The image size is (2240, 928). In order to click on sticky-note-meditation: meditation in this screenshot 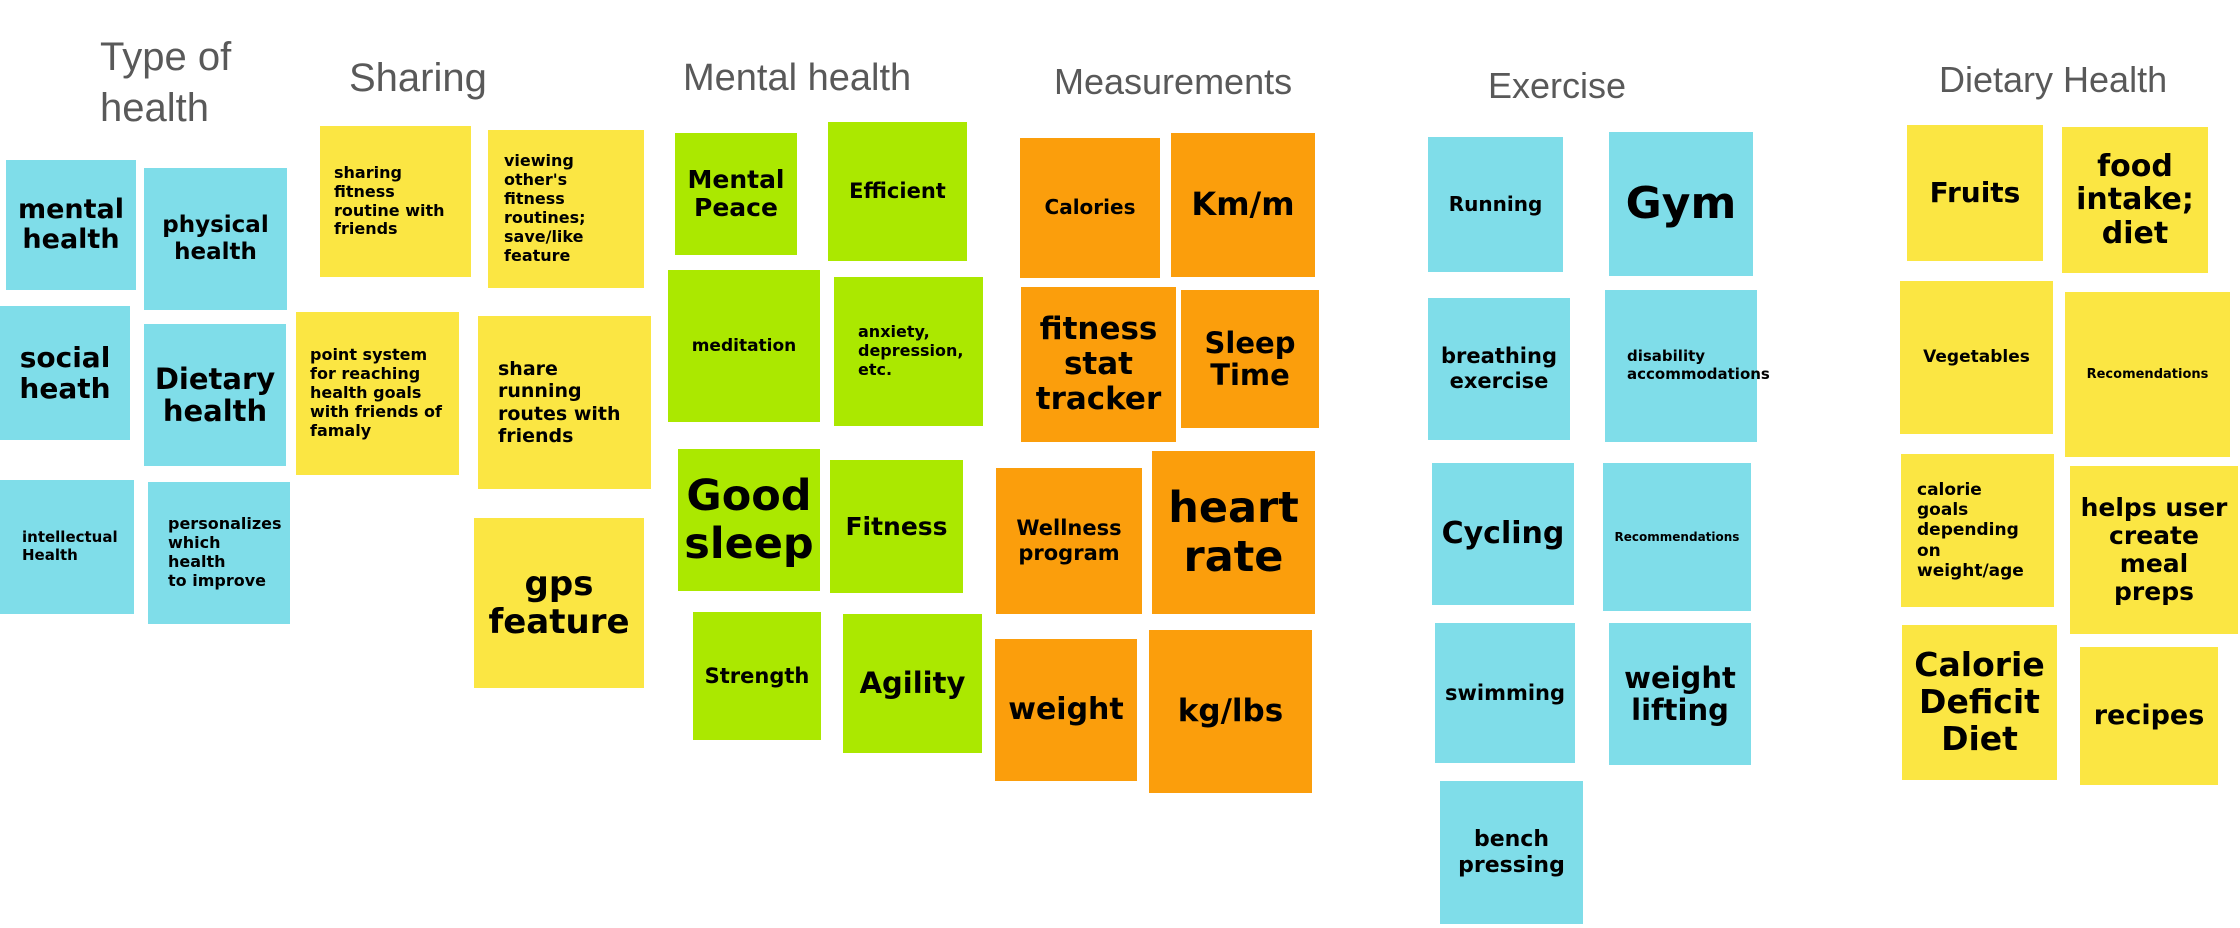, I will do `click(744, 346)`.